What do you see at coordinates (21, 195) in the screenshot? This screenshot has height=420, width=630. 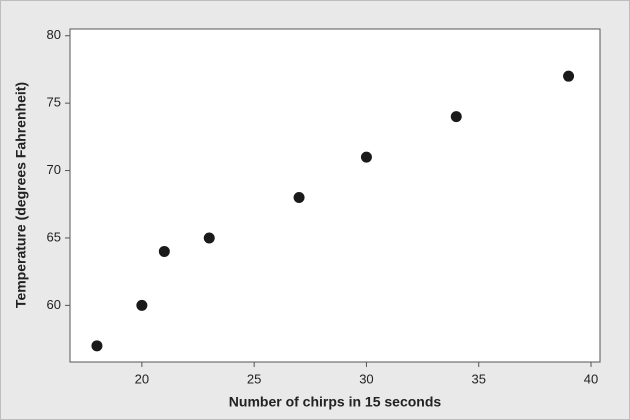 I see `y-axis-label: Temperature (degrees Fahrenheit)` at bounding box center [21, 195].